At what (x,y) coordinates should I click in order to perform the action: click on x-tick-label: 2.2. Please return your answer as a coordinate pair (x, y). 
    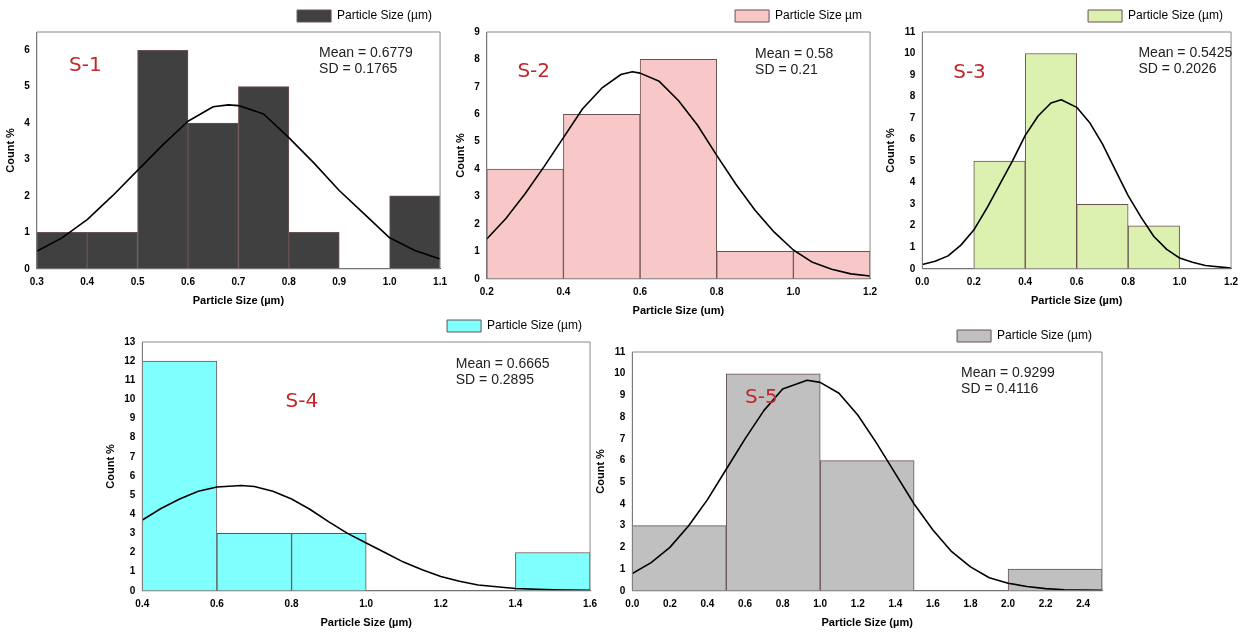
    Looking at the image, I should click on (1046, 603).